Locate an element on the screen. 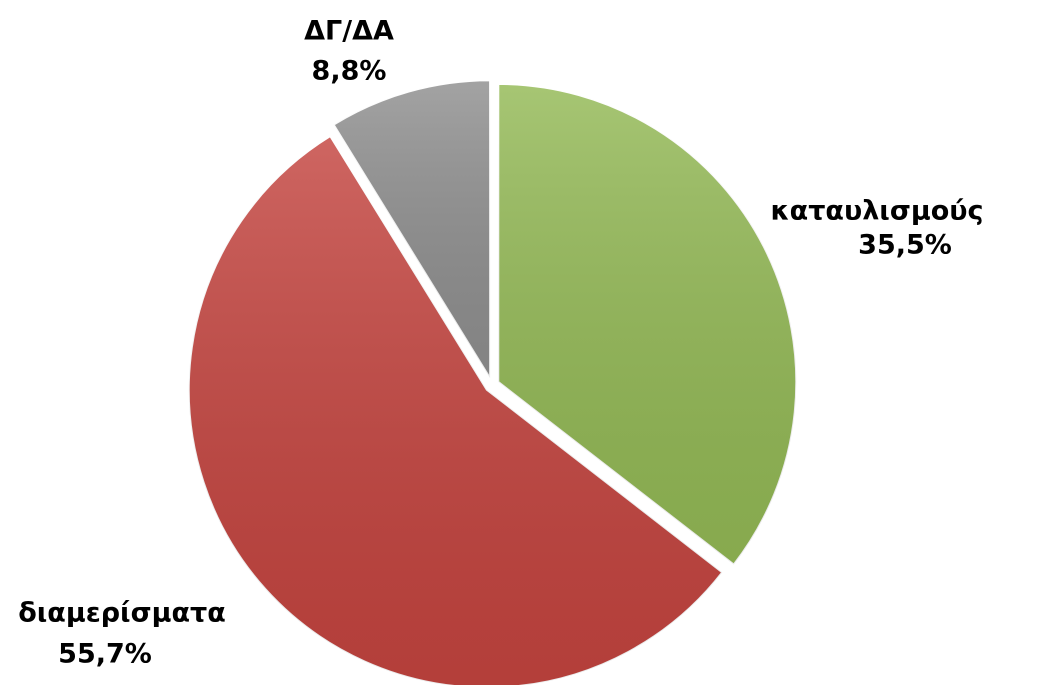 The image size is (1039, 685). slice-value-label: 35,5% is located at coordinates (905, 245).